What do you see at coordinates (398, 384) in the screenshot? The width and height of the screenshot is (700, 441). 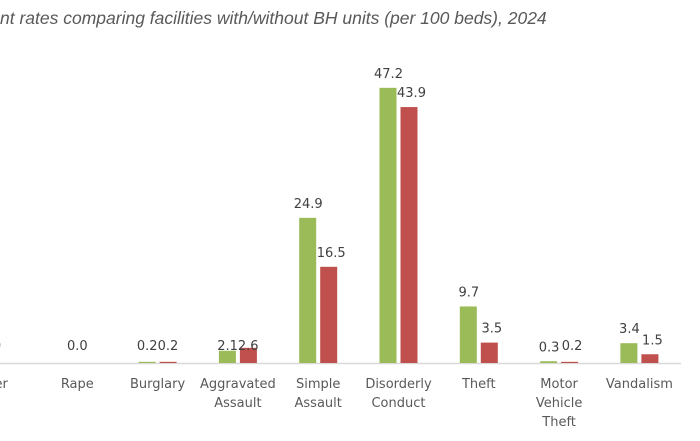 I see `category-label: Disorderly` at bounding box center [398, 384].